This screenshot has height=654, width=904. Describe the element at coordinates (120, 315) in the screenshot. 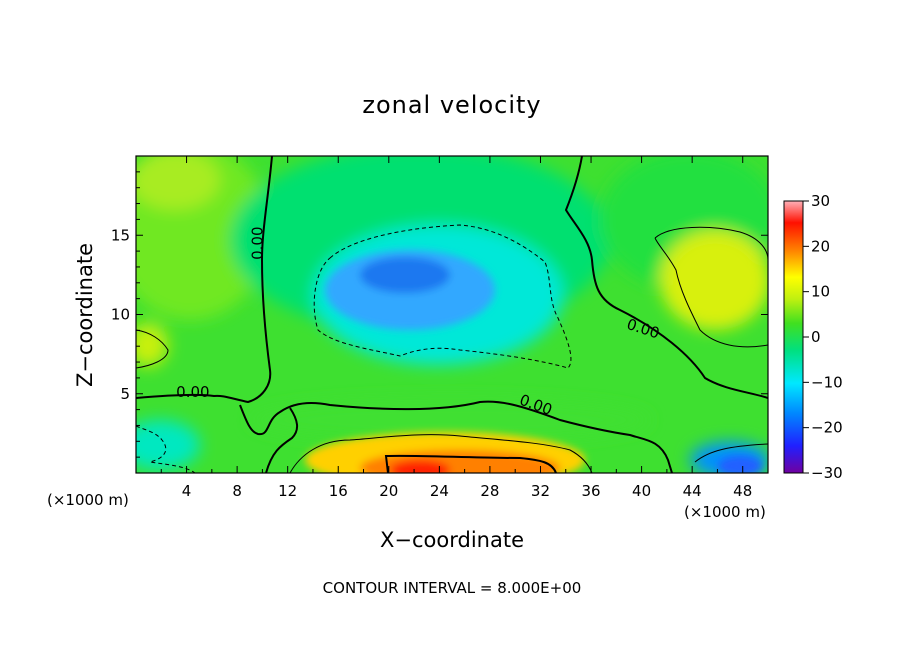

I see `y-tick-label: 10` at that location.